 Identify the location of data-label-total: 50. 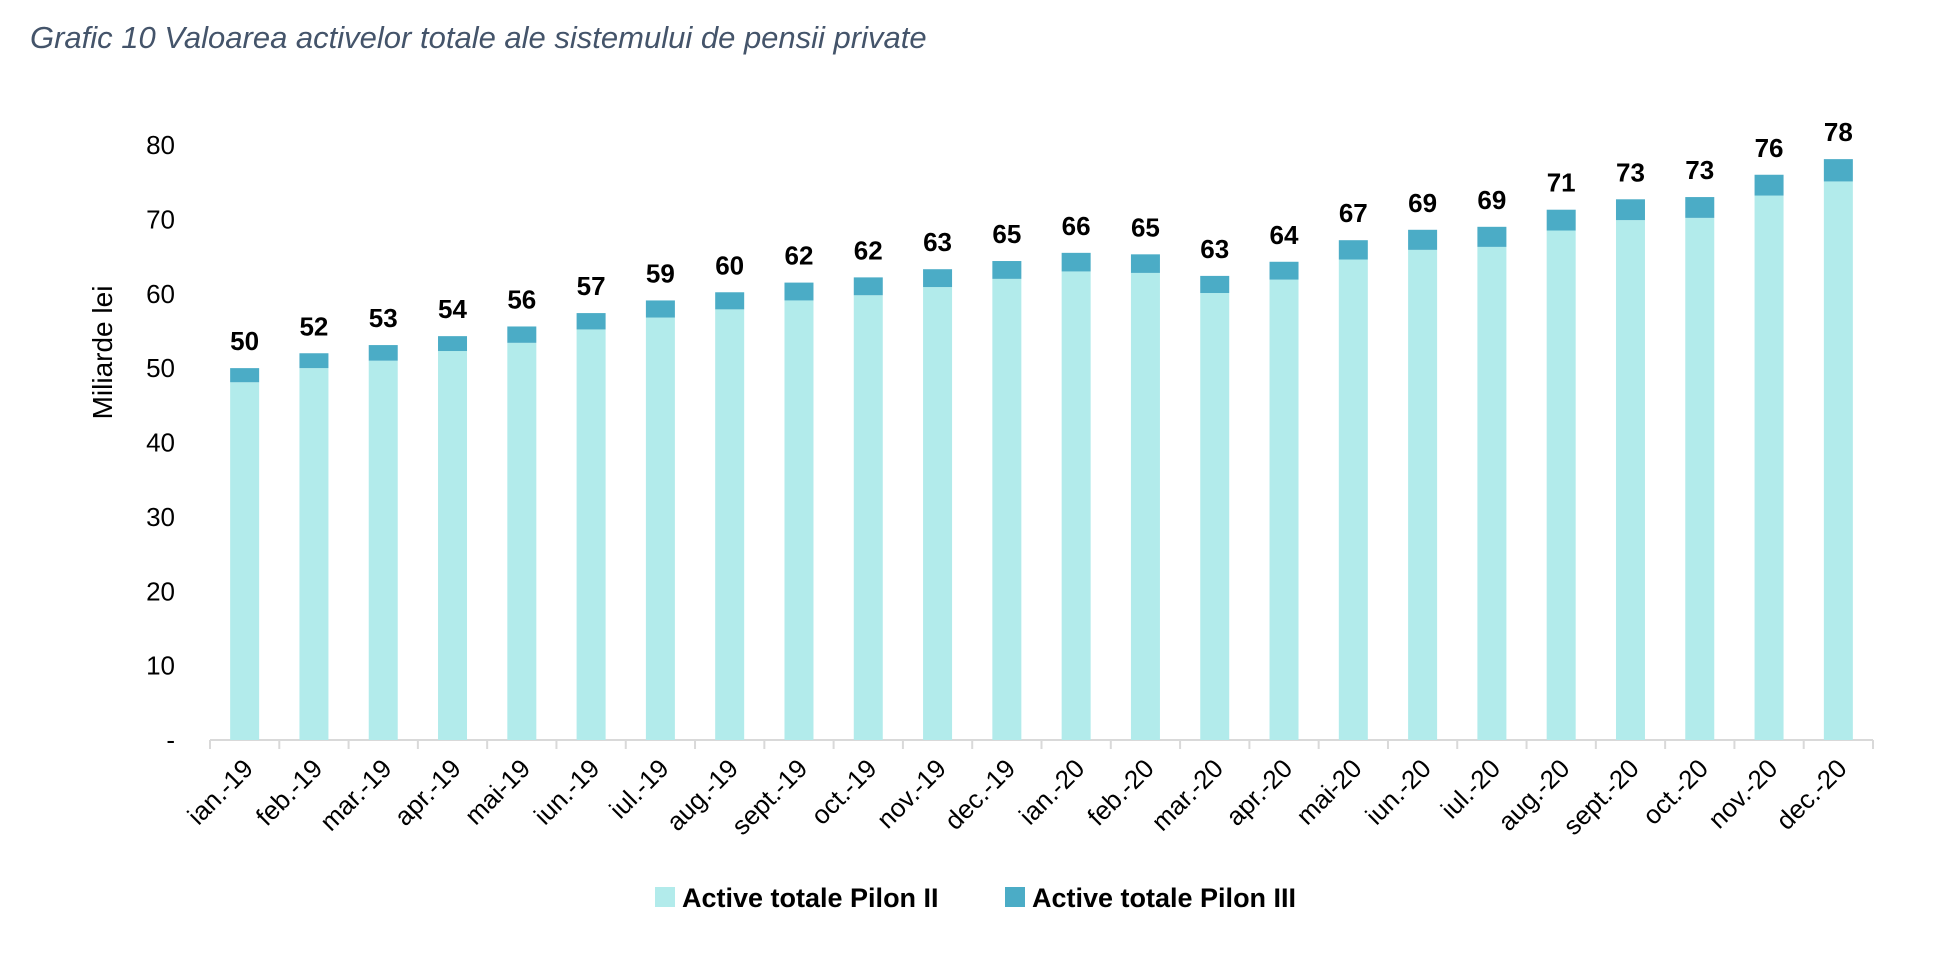
(244, 341).